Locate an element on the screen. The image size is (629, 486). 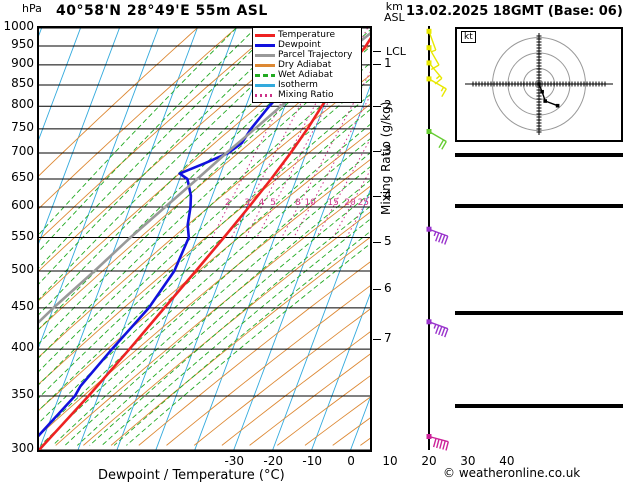
hodograph-canvas is located at coordinates (539, 84).